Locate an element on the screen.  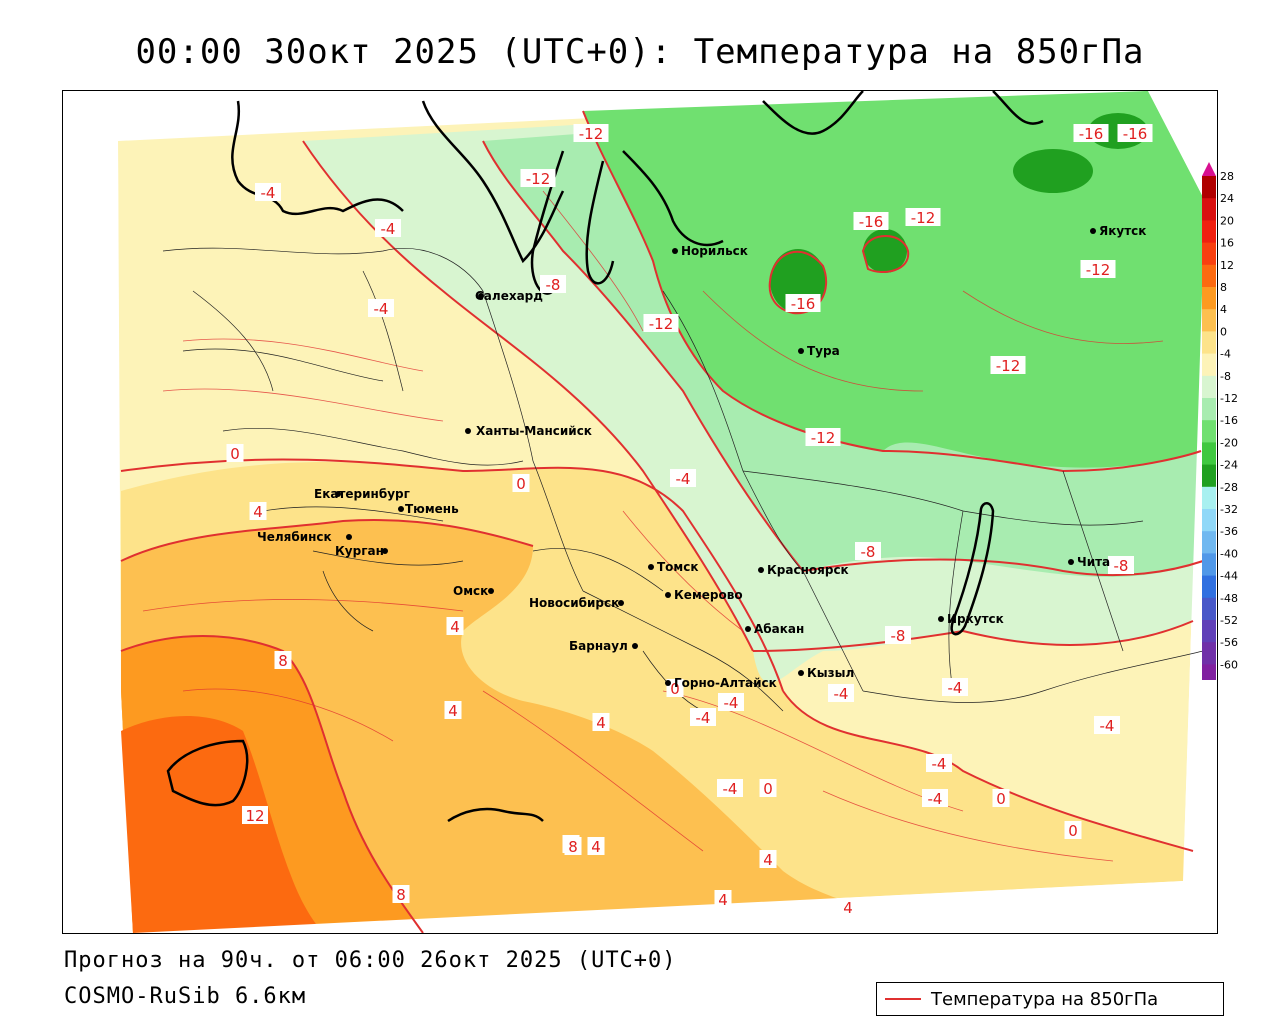
city-16: Абакан is located at coordinates (774, 629).